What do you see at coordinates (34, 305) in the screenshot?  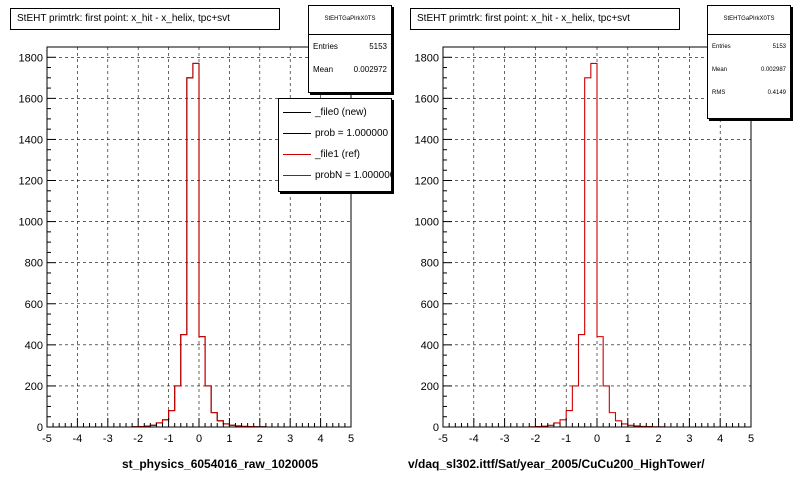 I see `left-y-tick-label-3: 600` at bounding box center [34, 305].